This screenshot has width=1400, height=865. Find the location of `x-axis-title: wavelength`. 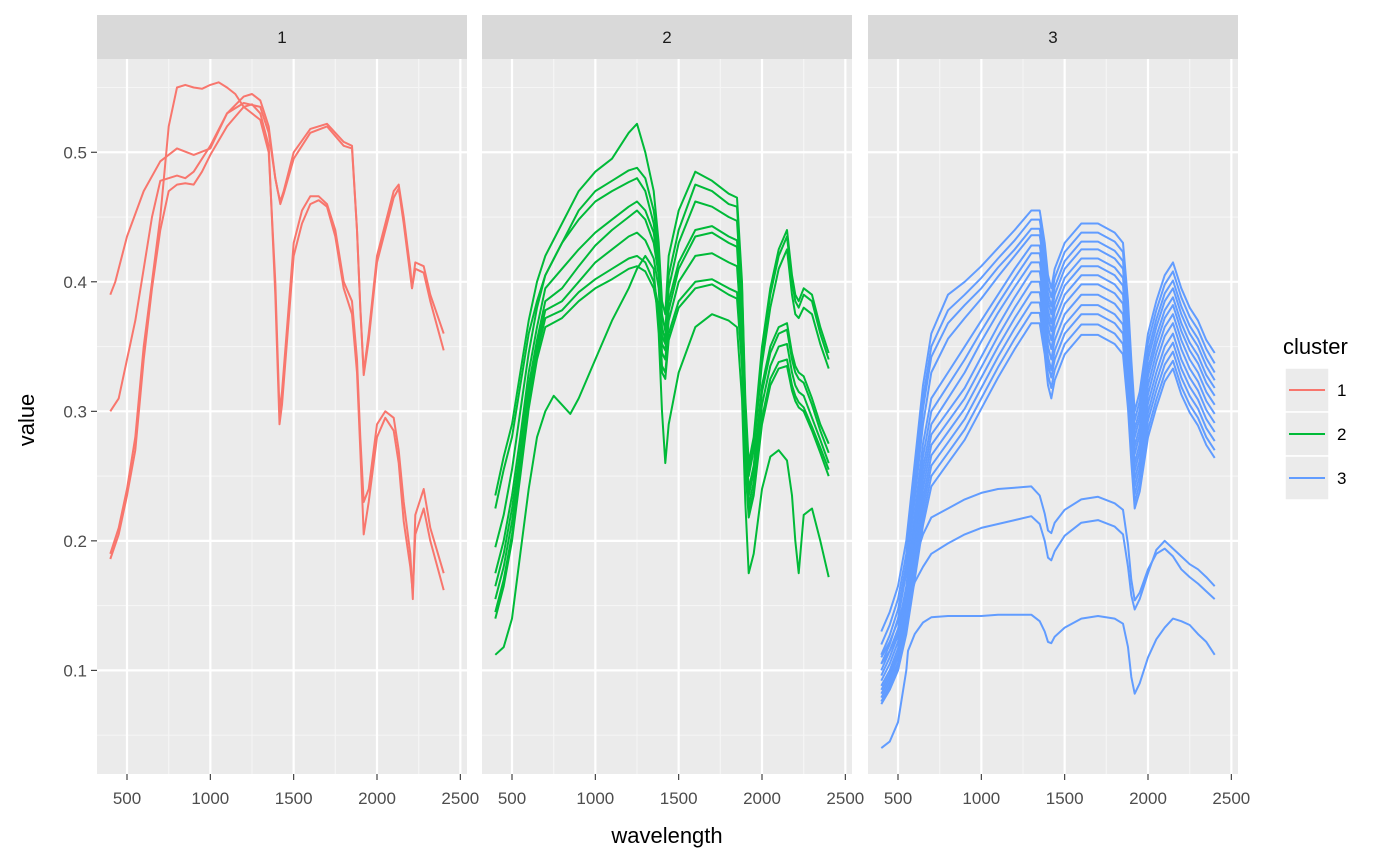

x-axis-title: wavelength is located at coordinates (666, 835).